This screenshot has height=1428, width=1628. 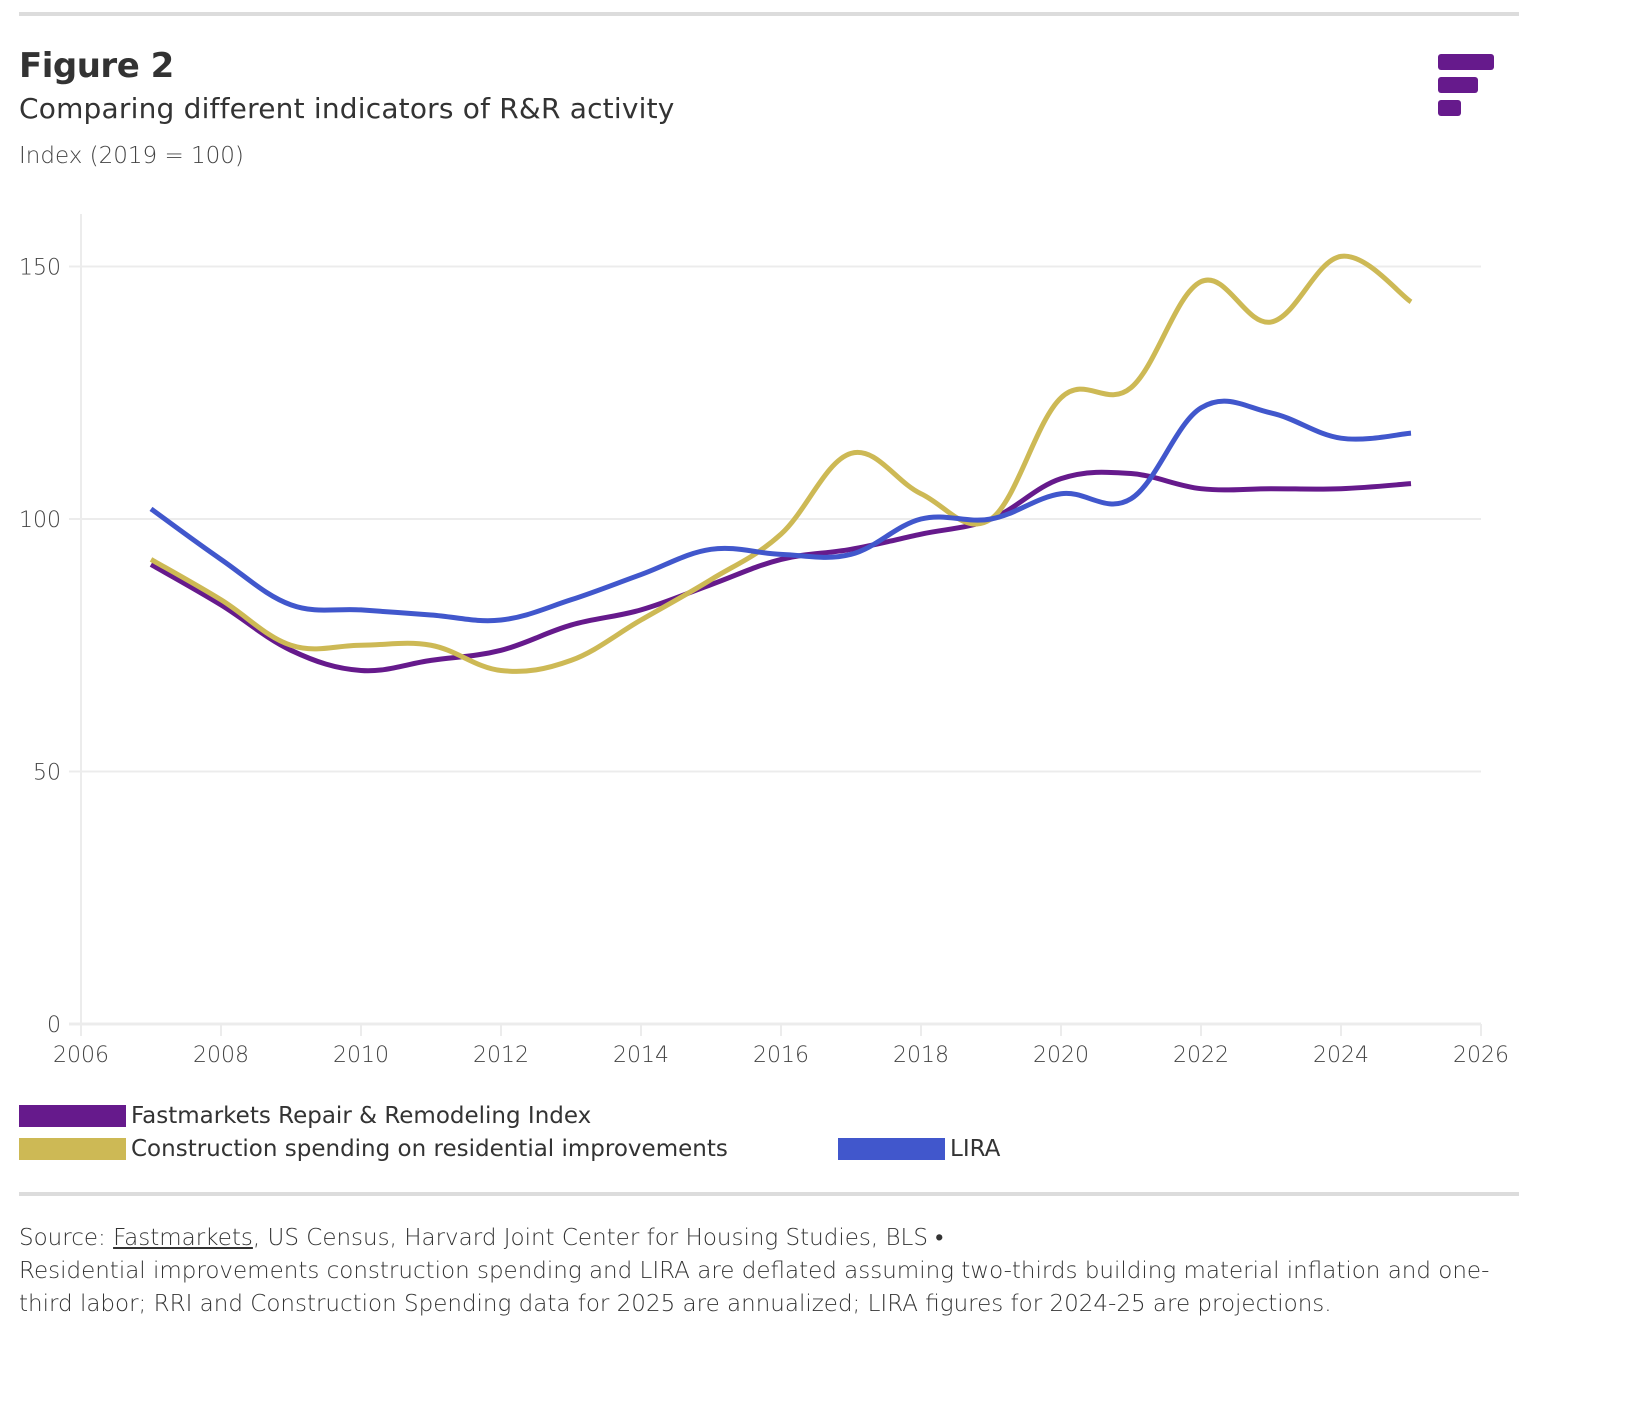 What do you see at coordinates (769, 14) in the screenshot?
I see `top-divider` at bounding box center [769, 14].